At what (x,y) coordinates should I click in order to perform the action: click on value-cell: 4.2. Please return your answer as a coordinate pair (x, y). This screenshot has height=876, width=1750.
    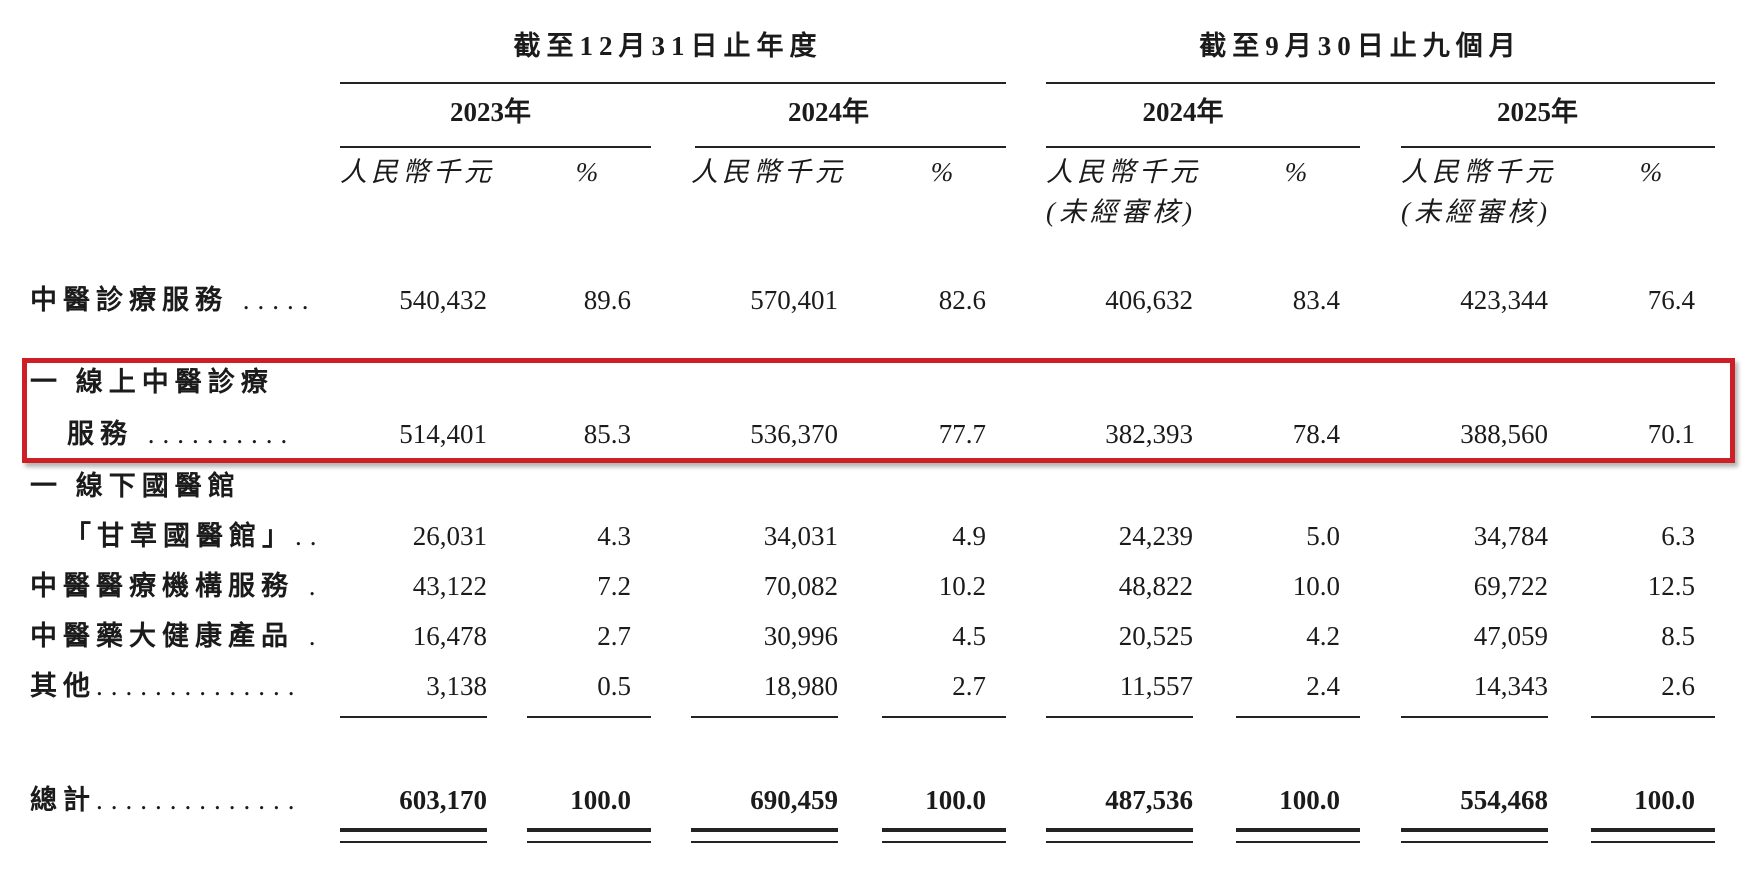
    Looking at the image, I should click on (1323, 636).